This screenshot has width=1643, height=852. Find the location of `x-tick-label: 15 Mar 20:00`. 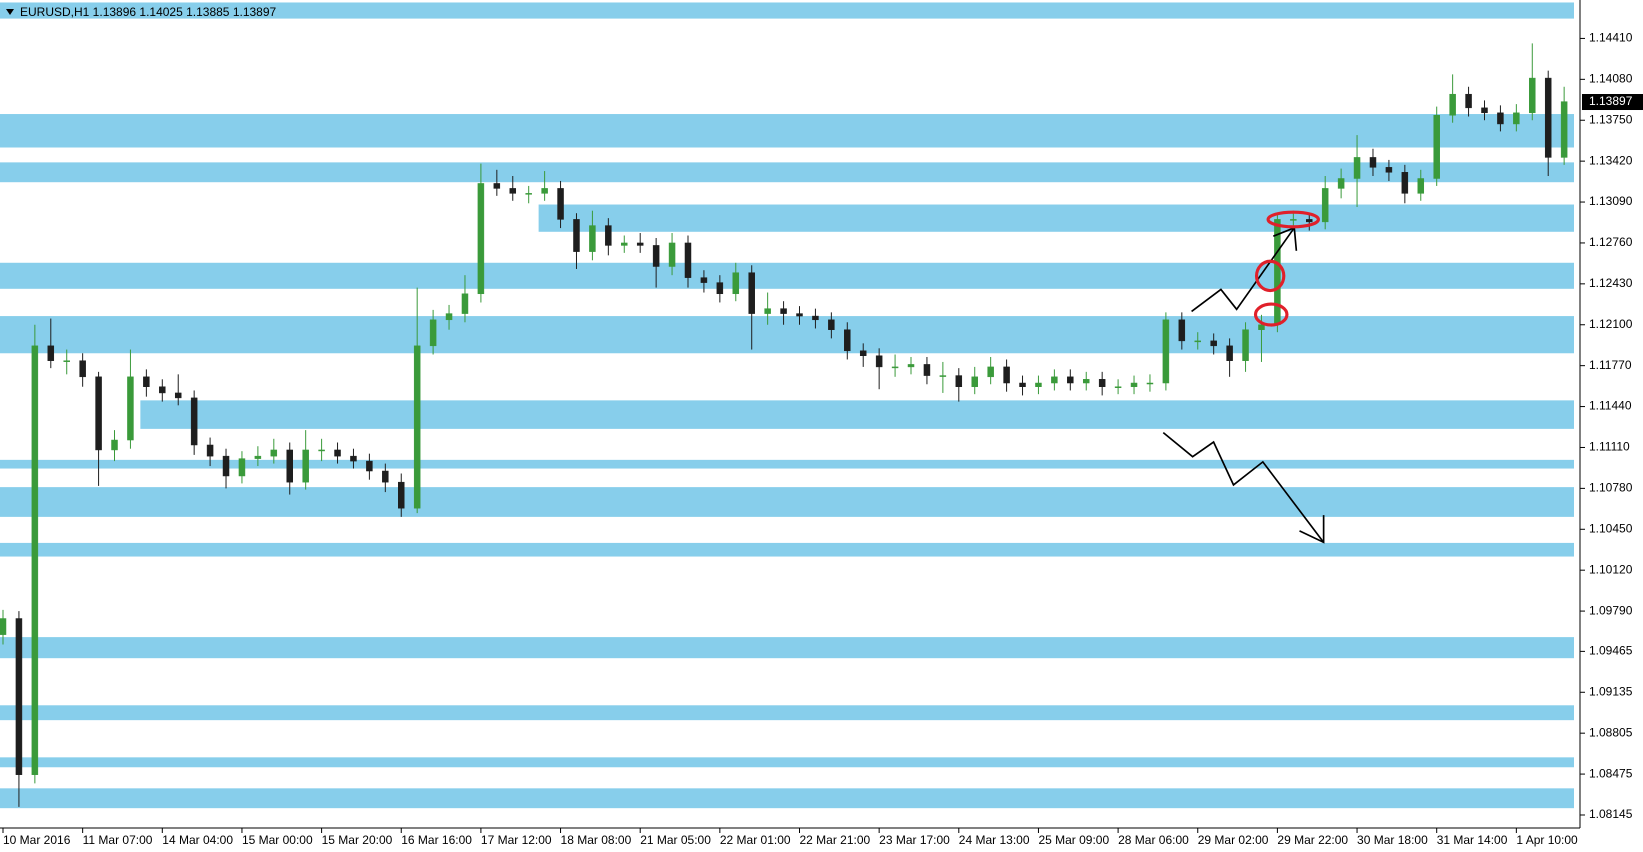

x-tick-label: 15 Mar 20:00 is located at coordinates (357, 840).